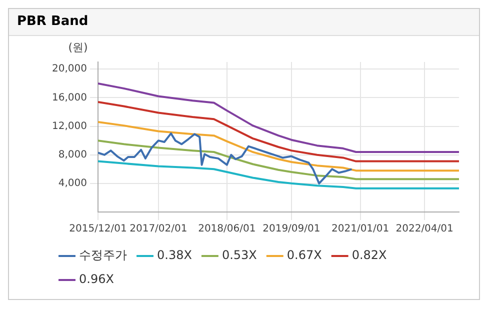 Image resolution: width=487 pixels, height=309 pixels. What do you see at coordinates (244, 22) in the screenshot?
I see `chart-title: PBR Band` at bounding box center [244, 22].